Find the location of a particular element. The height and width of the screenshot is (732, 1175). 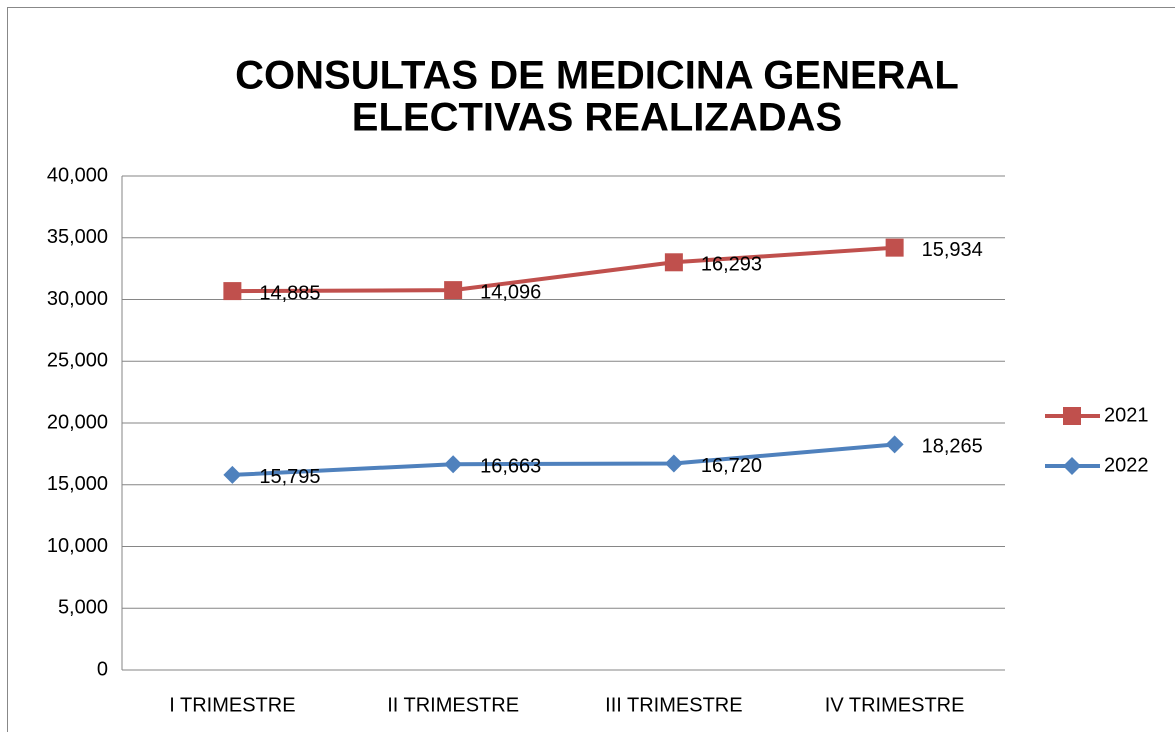

y-tick-label: 5,000 is located at coordinates (83, 608).